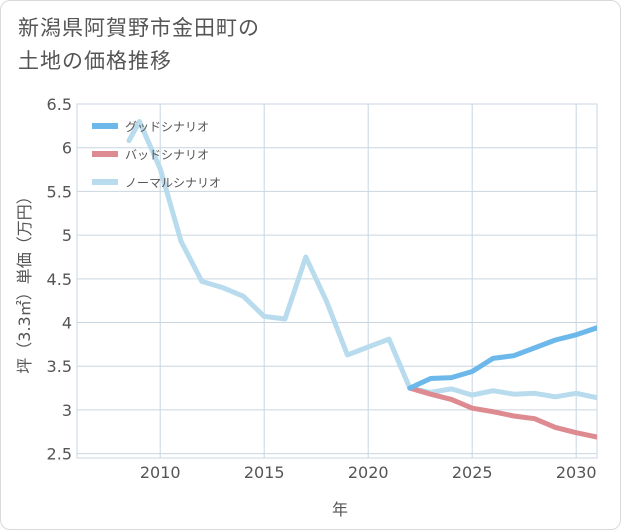 Image resolution: width=621 pixels, height=530 pixels. What do you see at coordinates (67, 323) in the screenshot?
I see `y-tick-label: 4` at bounding box center [67, 323].